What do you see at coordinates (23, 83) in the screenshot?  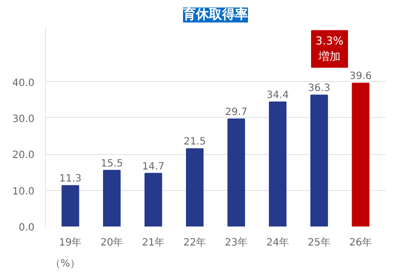 I see `text: 40.0` at bounding box center [23, 83].